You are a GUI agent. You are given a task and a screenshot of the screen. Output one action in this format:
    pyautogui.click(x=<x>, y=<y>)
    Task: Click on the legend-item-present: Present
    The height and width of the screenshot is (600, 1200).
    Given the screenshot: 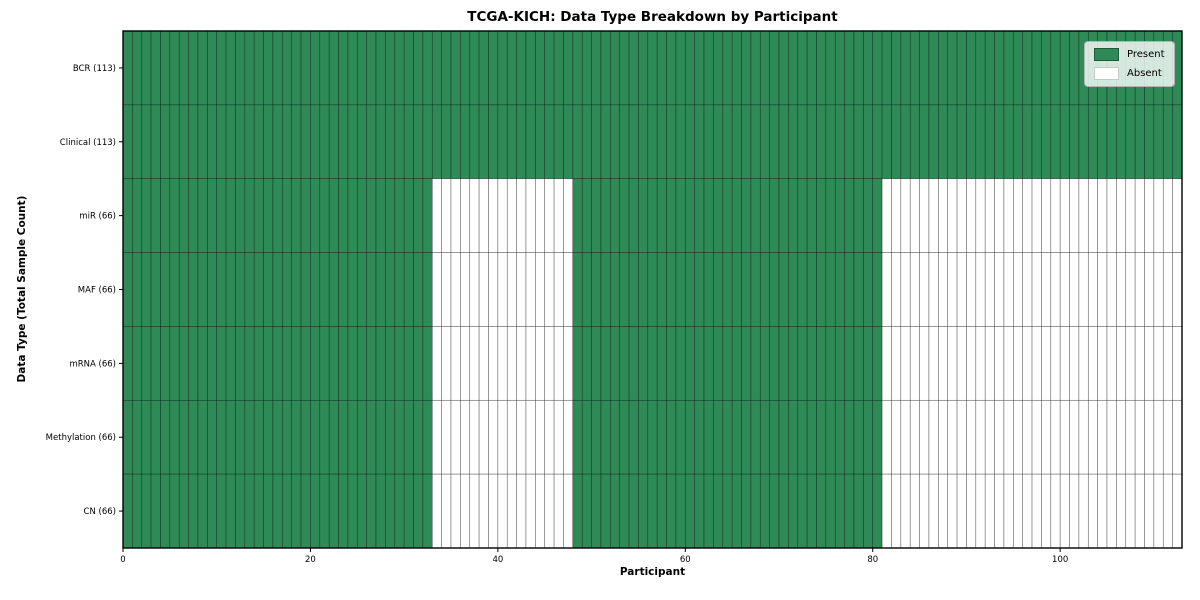 What is the action you would take?
    pyautogui.click(x=1129, y=54)
    